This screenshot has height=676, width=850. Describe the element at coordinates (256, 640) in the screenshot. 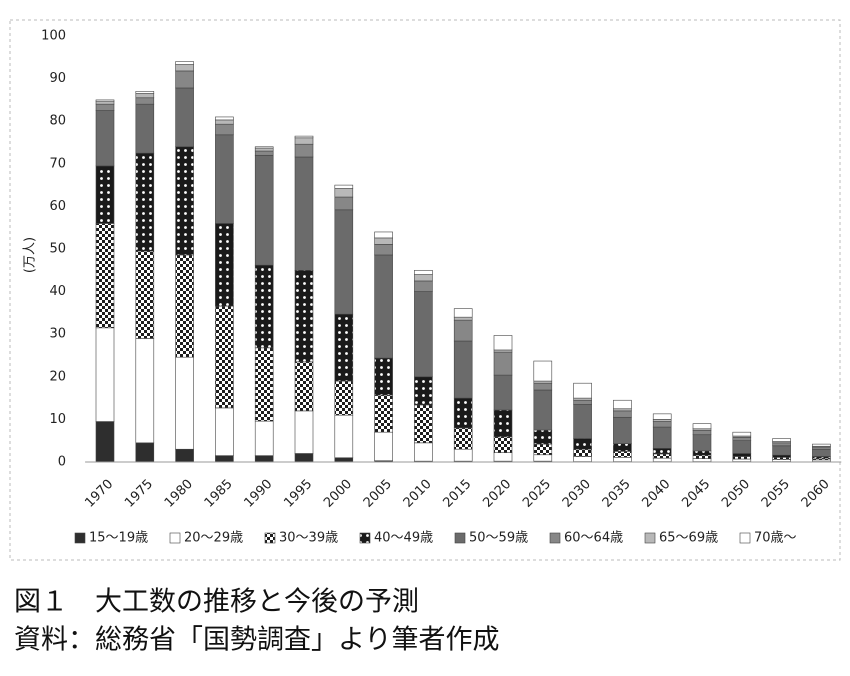

I see `source: 資料：総務省「国勢調査」より筆者作成` at that location.